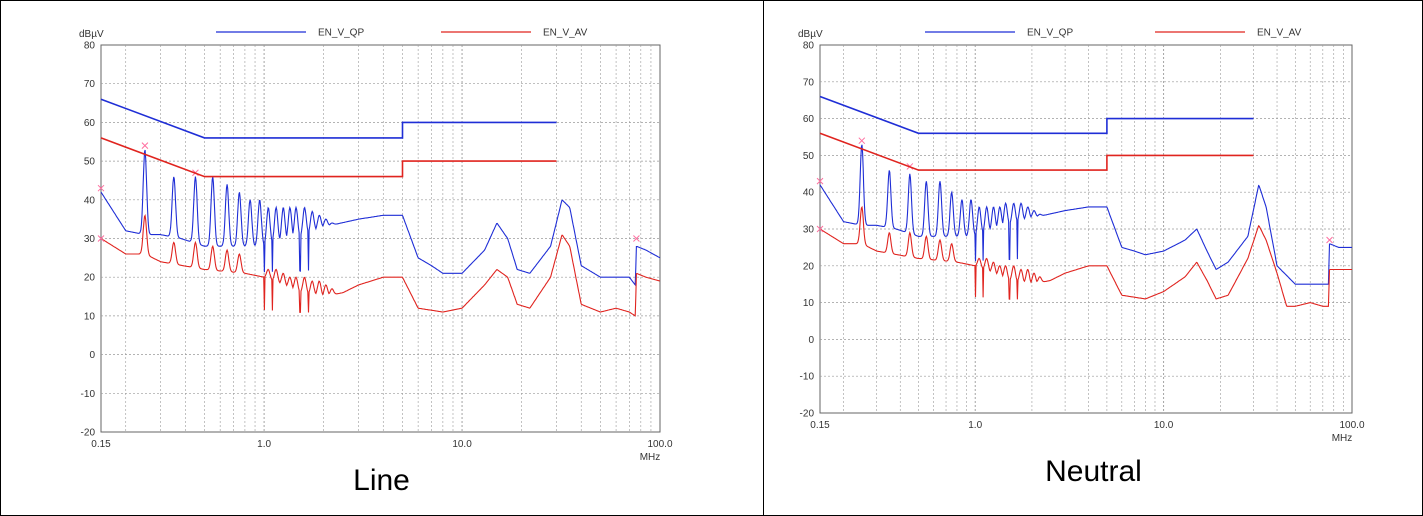 This screenshot has width=1423, height=516. I want to click on panel-divider, so click(763, 258).